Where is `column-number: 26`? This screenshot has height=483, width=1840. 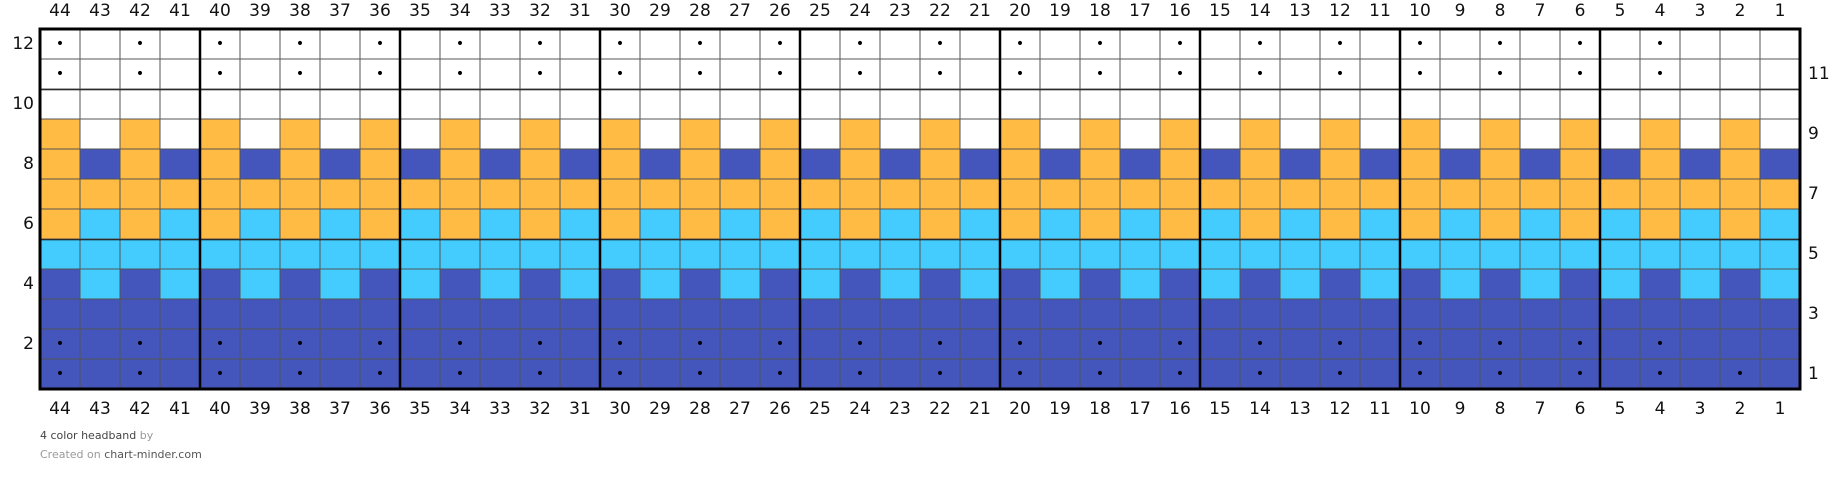
column-number: 26 is located at coordinates (780, 409).